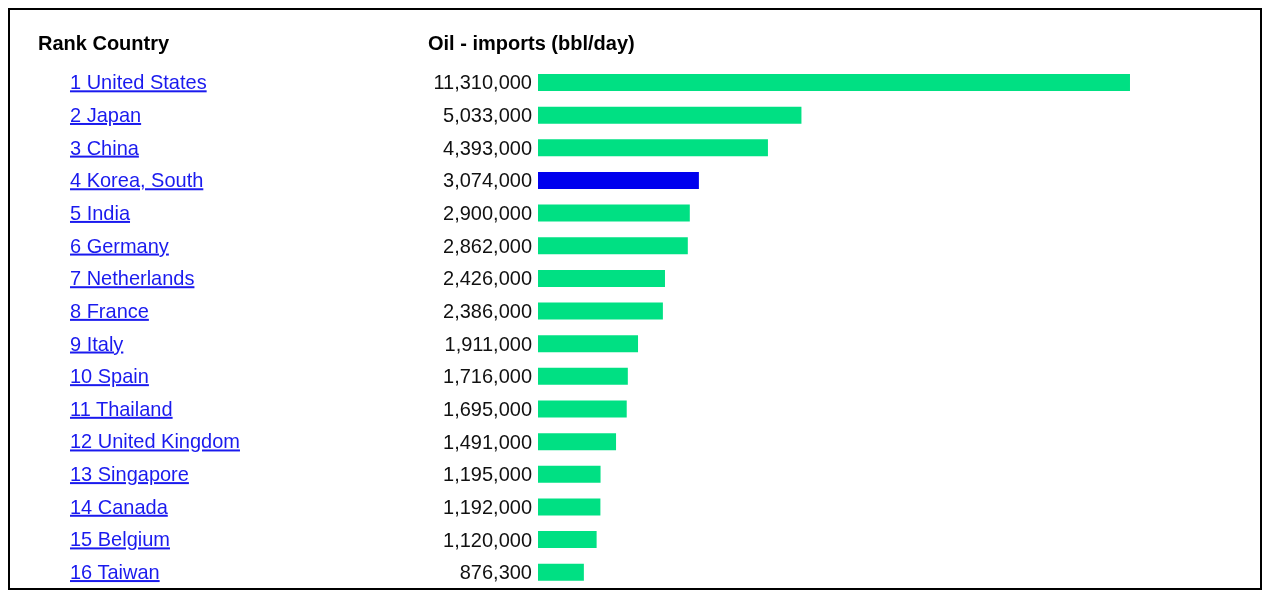 The height and width of the screenshot is (590, 1274). What do you see at coordinates (487, 506) in the screenshot?
I see `data-label: 1,192,000` at bounding box center [487, 506].